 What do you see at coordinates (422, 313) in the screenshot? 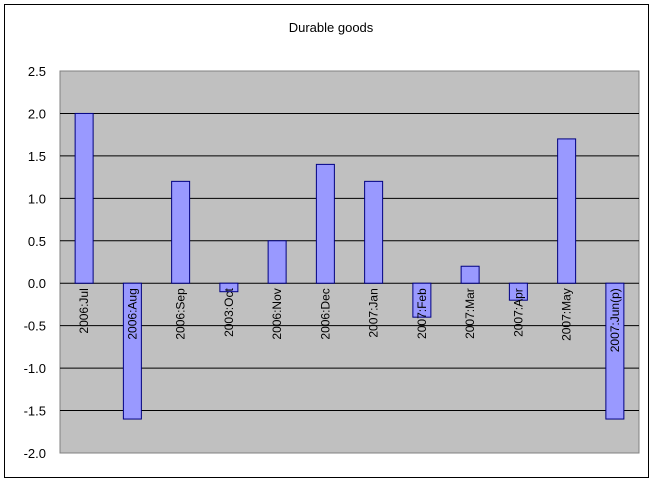
I see `x-category-label: 2007:Feb` at bounding box center [422, 313].